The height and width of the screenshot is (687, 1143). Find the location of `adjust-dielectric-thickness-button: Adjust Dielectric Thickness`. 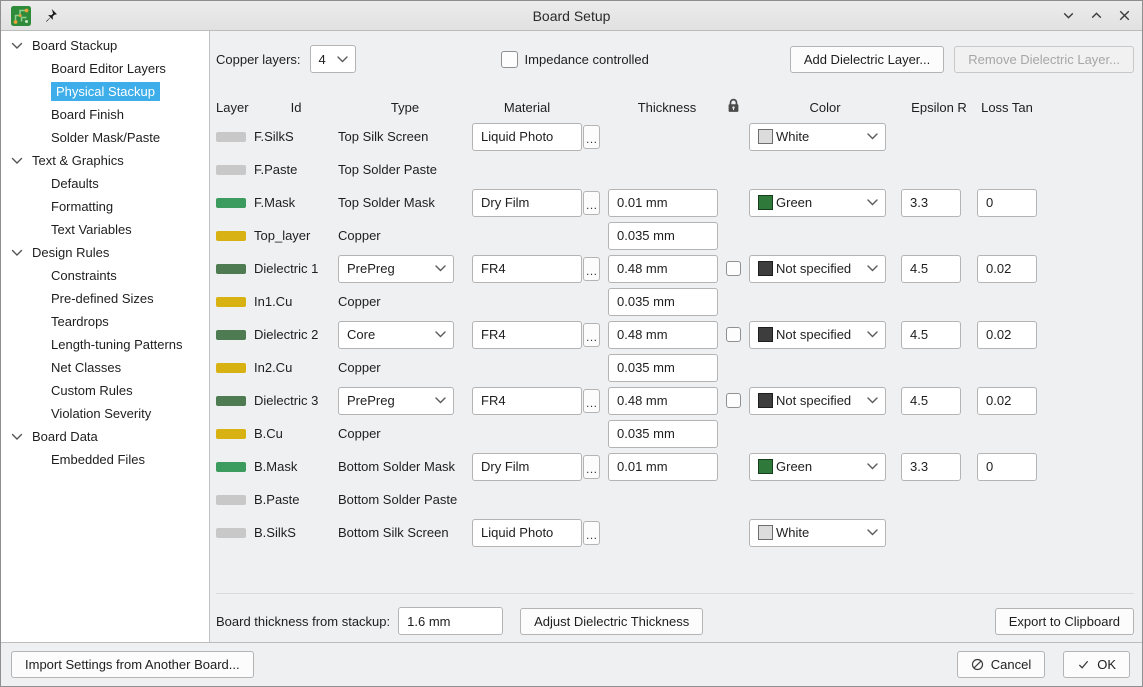

adjust-dielectric-thickness-button: Adjust Dielectric Thickness is located at coordinates (612, 621).